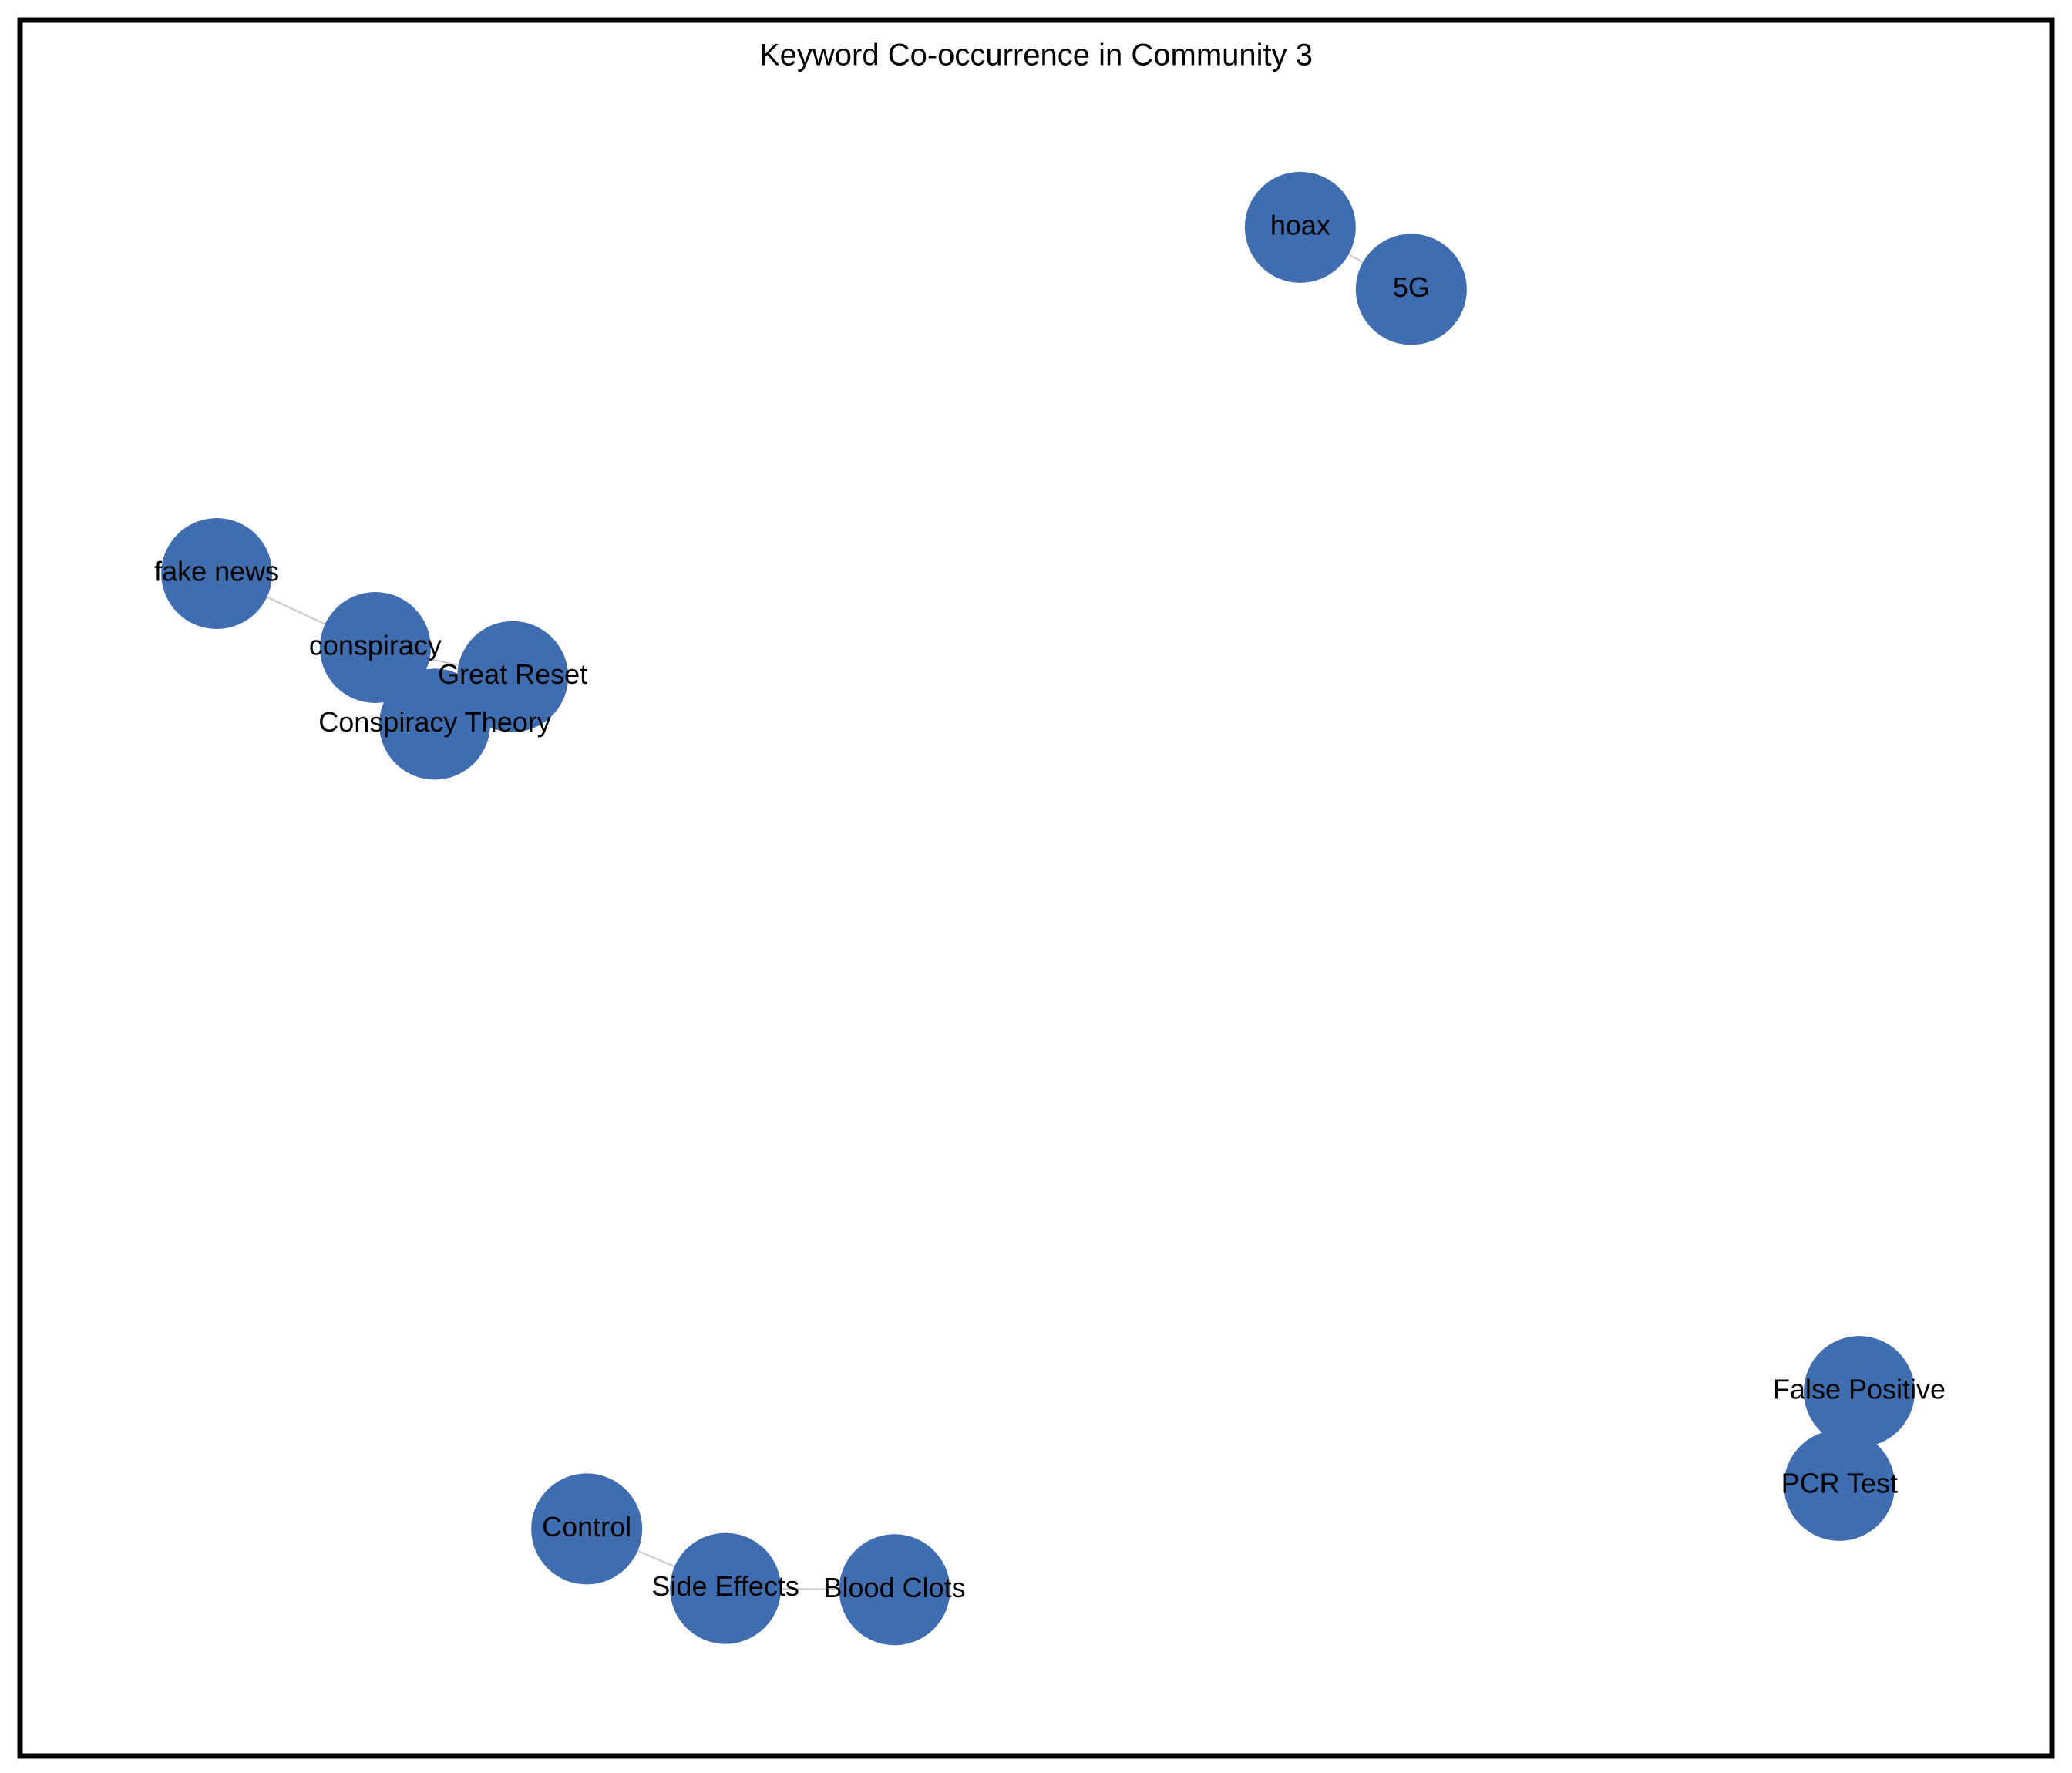  I want to click on node-label: conspiracy, so click(376, 645).